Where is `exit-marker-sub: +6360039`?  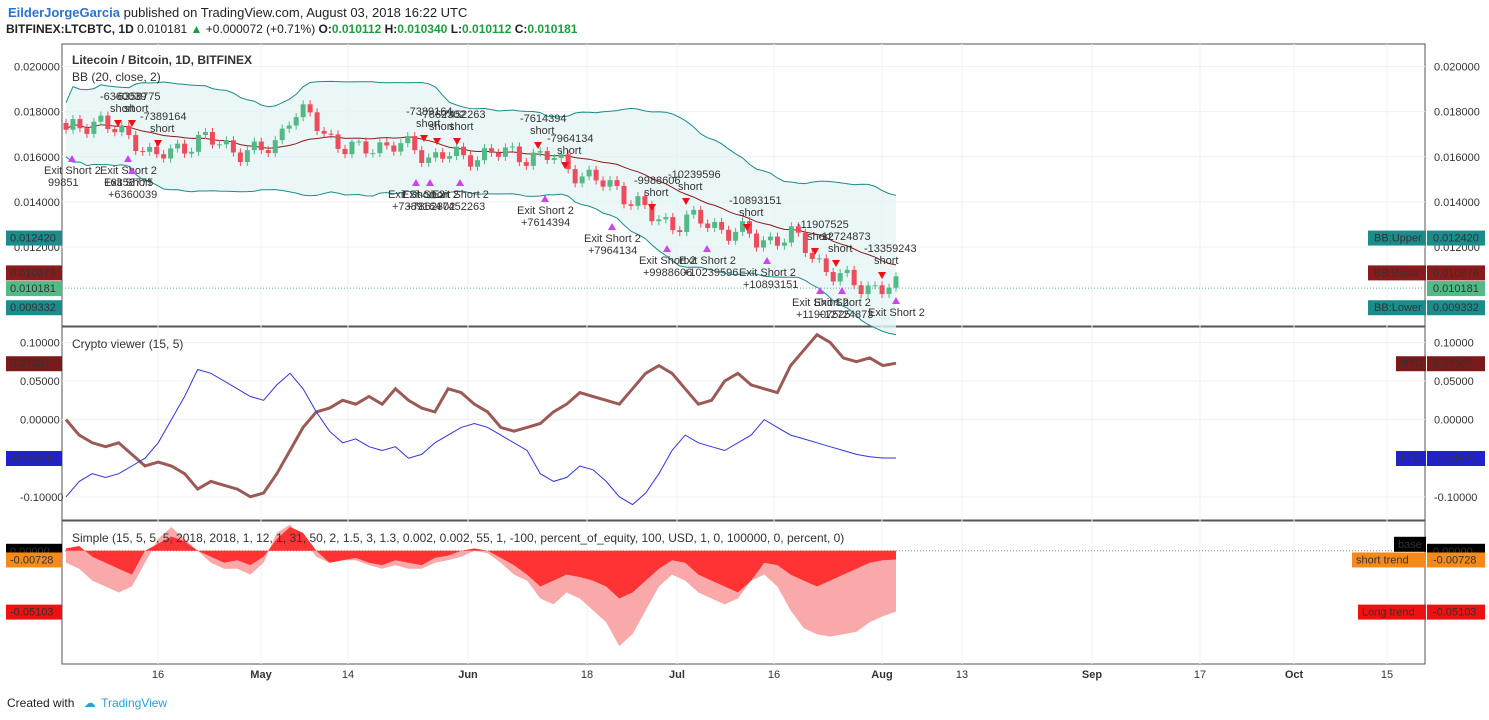
exit-marker-sub: +6360039 is located at coordinates (132, 195).